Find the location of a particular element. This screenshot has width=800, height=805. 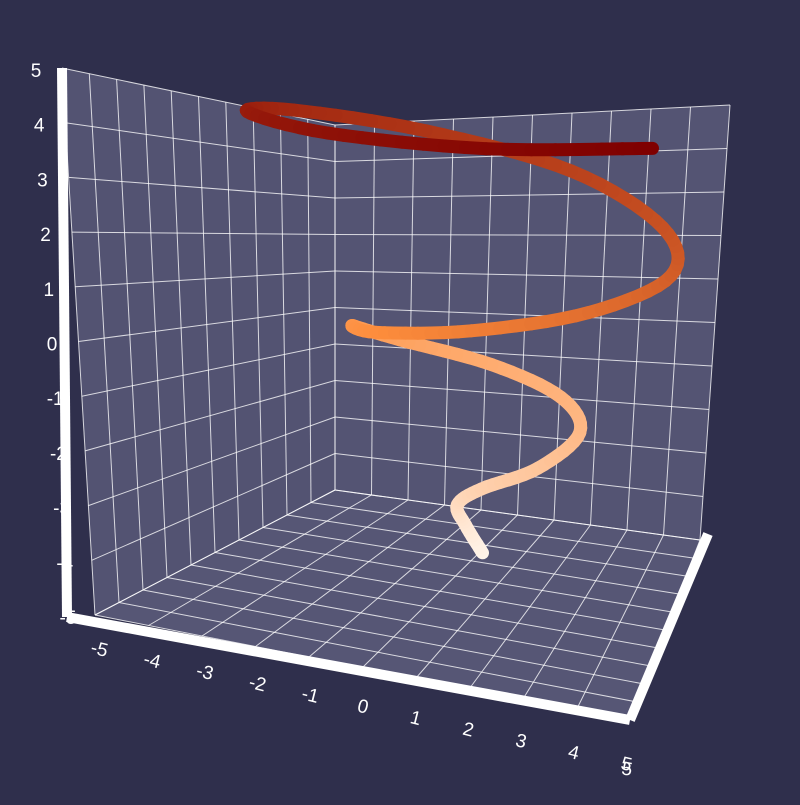

z-tick-label: 1 is located at coordinates (49, 290).